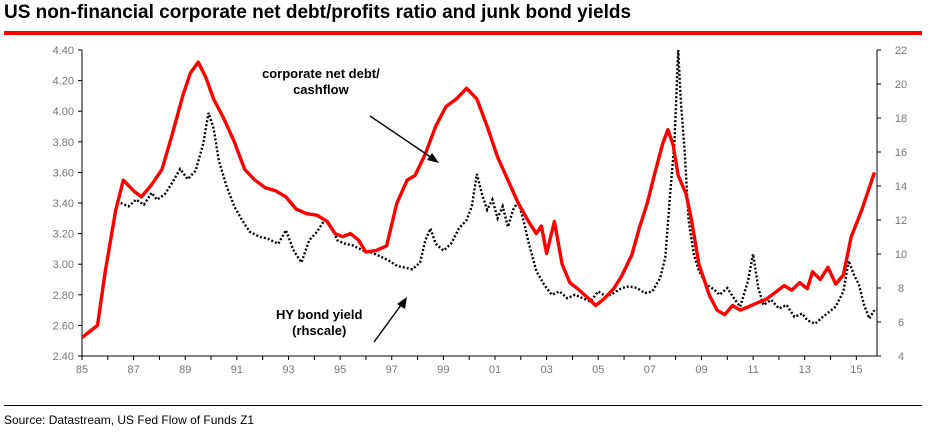 This screenshot has width=930, height=436. I want to click on hy-annotation-arrow, so click(389, 321).